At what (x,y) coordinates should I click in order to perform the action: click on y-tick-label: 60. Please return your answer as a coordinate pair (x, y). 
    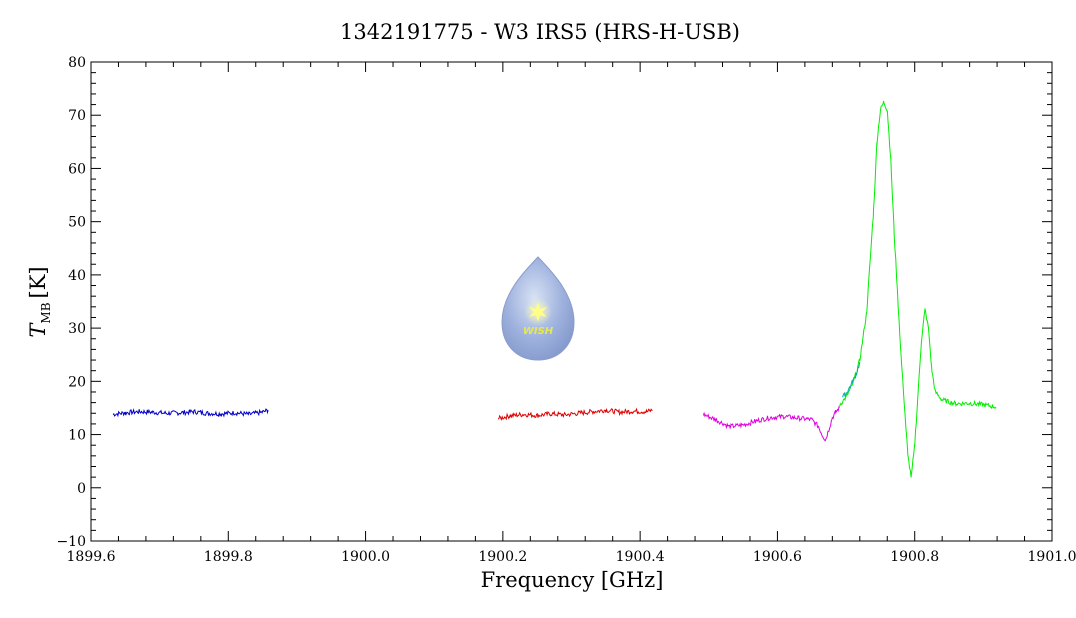
    Looking at the image, I should click on (77, 169).